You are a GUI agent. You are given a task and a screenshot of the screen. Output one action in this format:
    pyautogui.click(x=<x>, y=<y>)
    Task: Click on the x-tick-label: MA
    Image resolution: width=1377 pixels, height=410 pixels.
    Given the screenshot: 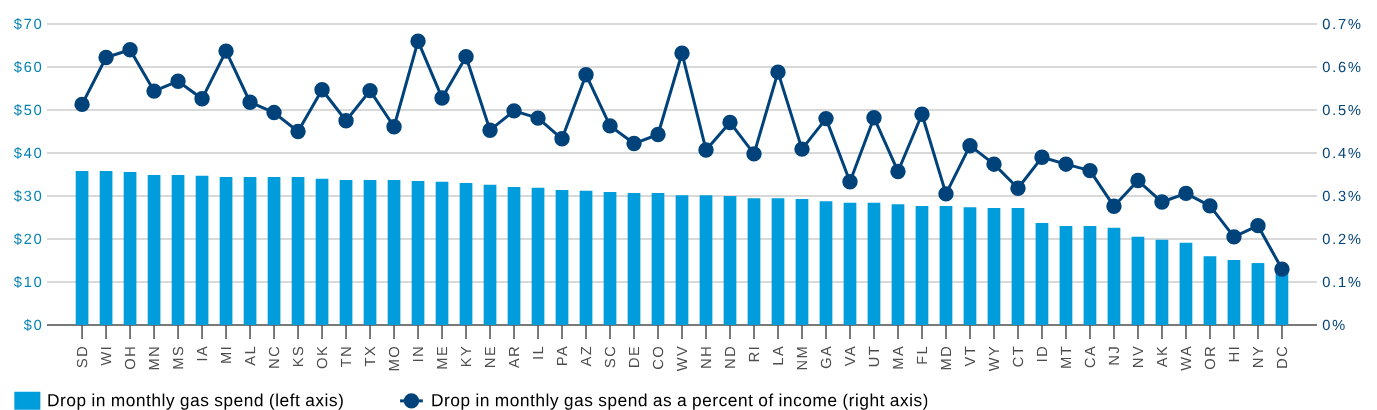 What is the action you would take?
    pyautogui.click(x=898, y=357)
    